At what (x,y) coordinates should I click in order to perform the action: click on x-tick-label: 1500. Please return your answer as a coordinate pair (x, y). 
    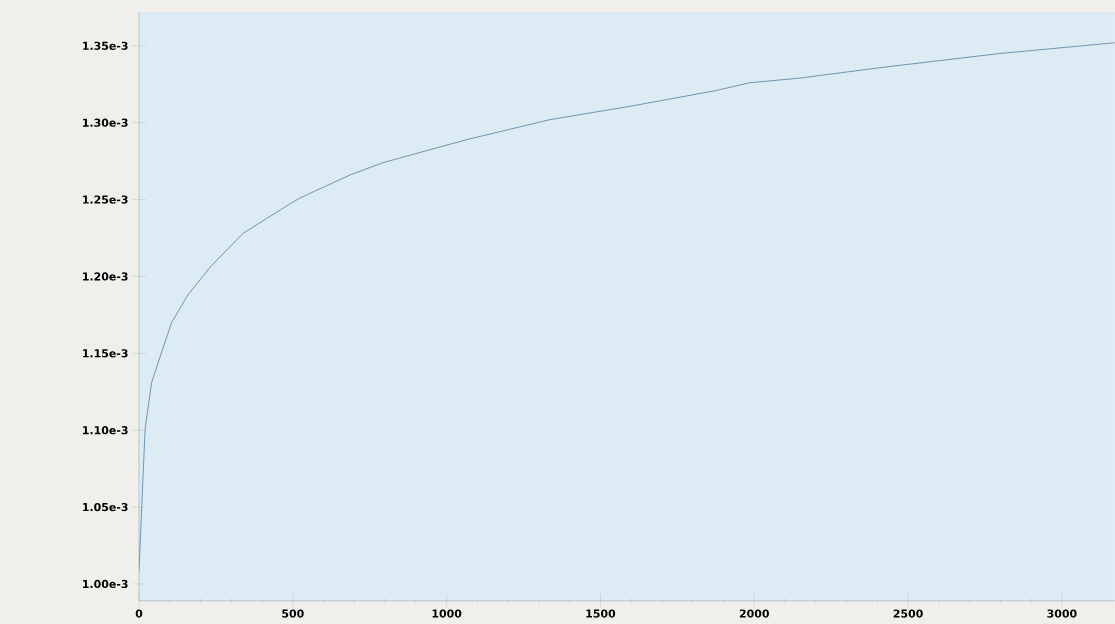
    Looking at the image, I should click on (601, 613).